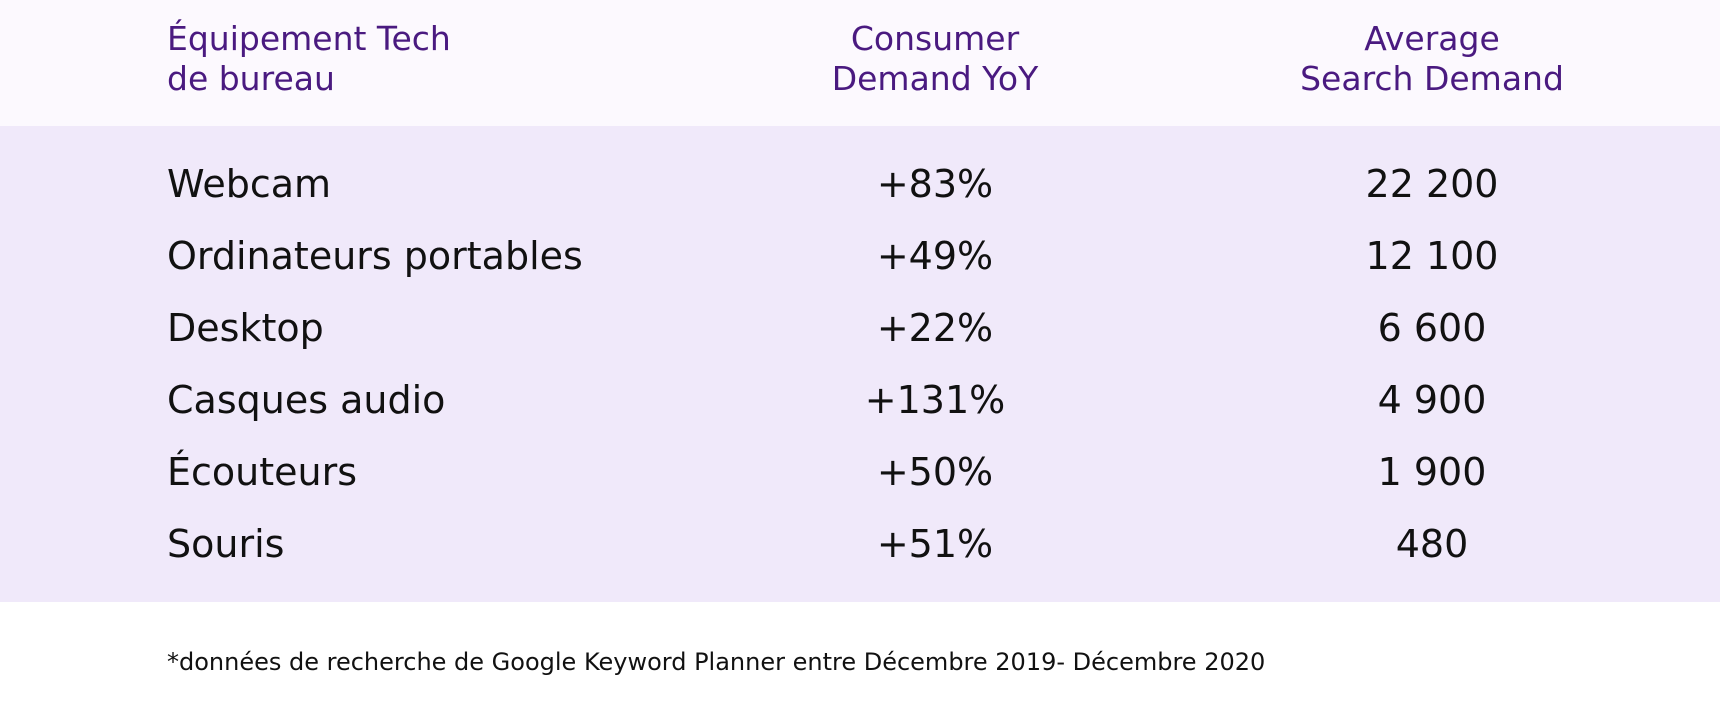 Image resolution: width=1720 pixels, height=724 pixels. What do you see at coordinates (1432, 328) in the screenshot?
I see `row-search-demand: 6 600` at bounding box center [1432, 328].